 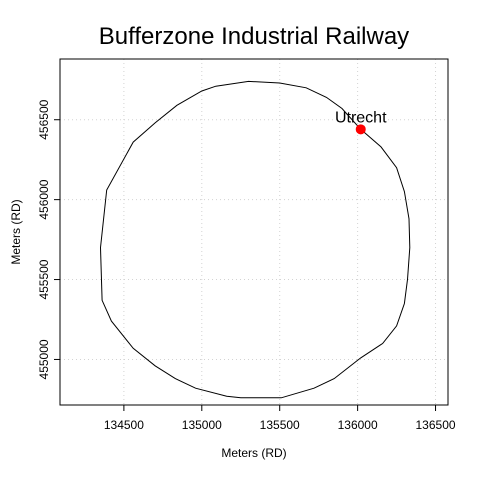 What do you see at coordinates (16, 231) in the screenshot?
I see `y-axis-label: Meters (RD)` at bounding box center [16, 231].